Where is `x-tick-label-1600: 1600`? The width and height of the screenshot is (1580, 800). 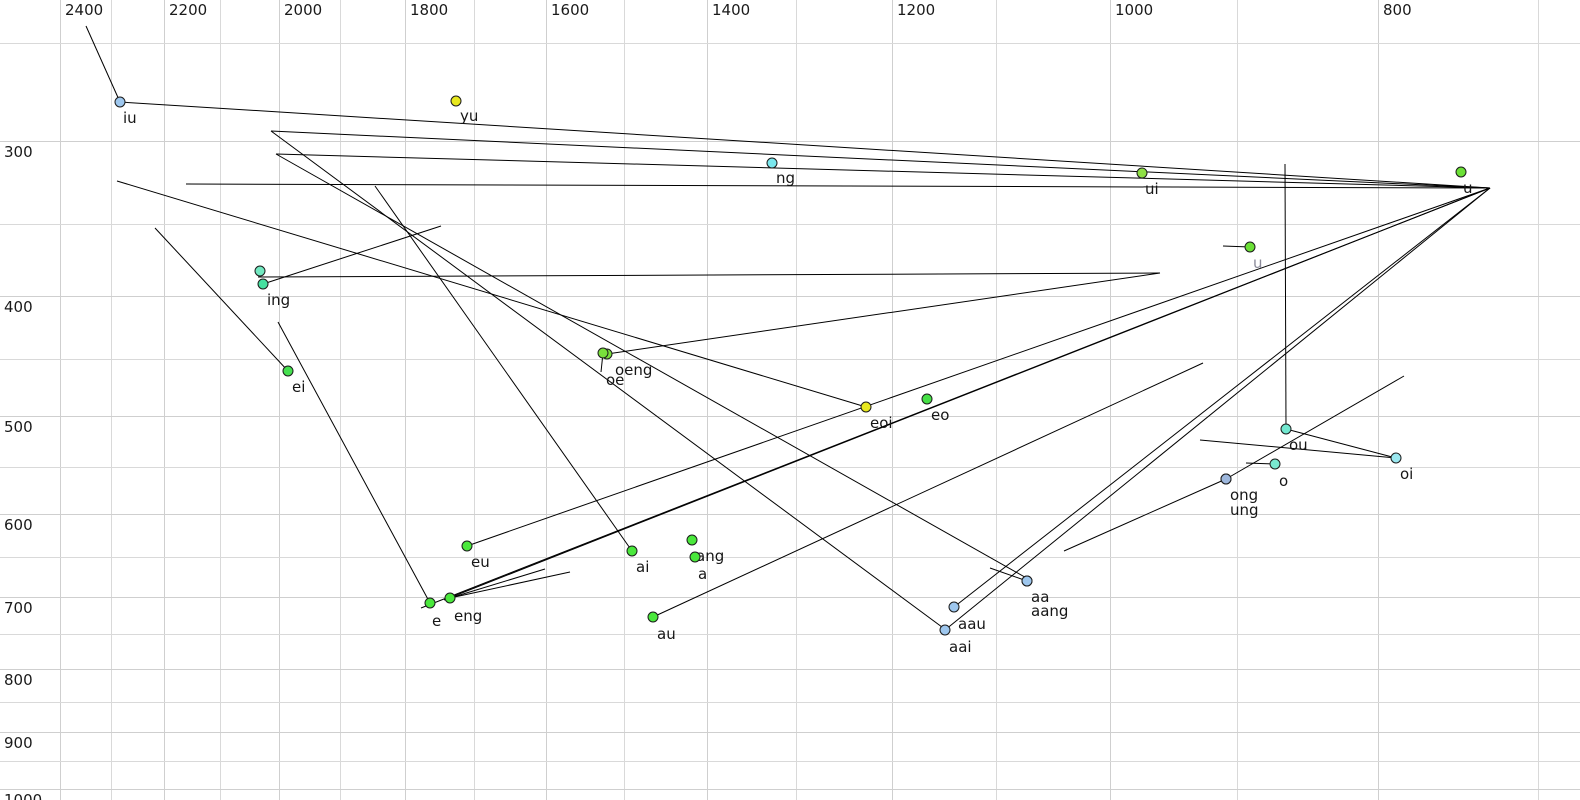
x-tick-label-1600: 1600 is located at coordinates (570, 10).